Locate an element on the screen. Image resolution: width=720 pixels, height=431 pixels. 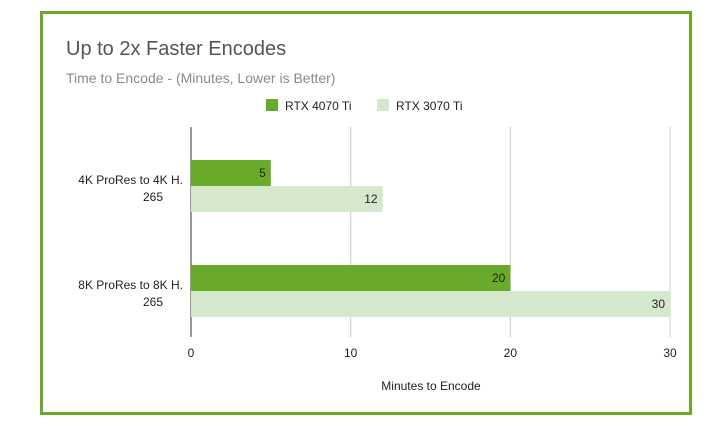
legend-label-1: RTX 4070 Ti is located at coordinates (318, 106).